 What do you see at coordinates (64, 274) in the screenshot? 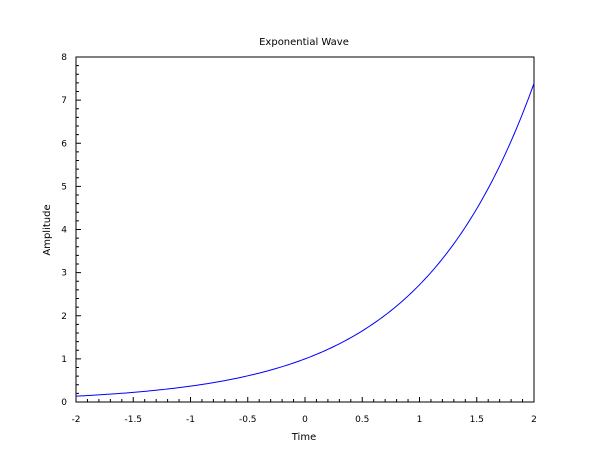
I see `y-tick-label: 3` at bounding box center [64, 274].